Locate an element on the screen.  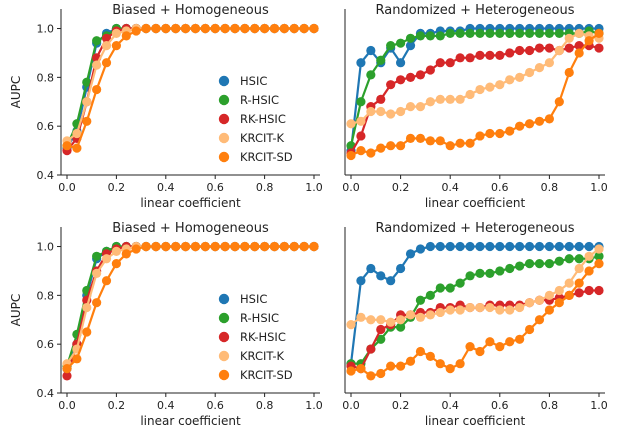
legend-label: R-HSIC is located at coordinates (259, 100).